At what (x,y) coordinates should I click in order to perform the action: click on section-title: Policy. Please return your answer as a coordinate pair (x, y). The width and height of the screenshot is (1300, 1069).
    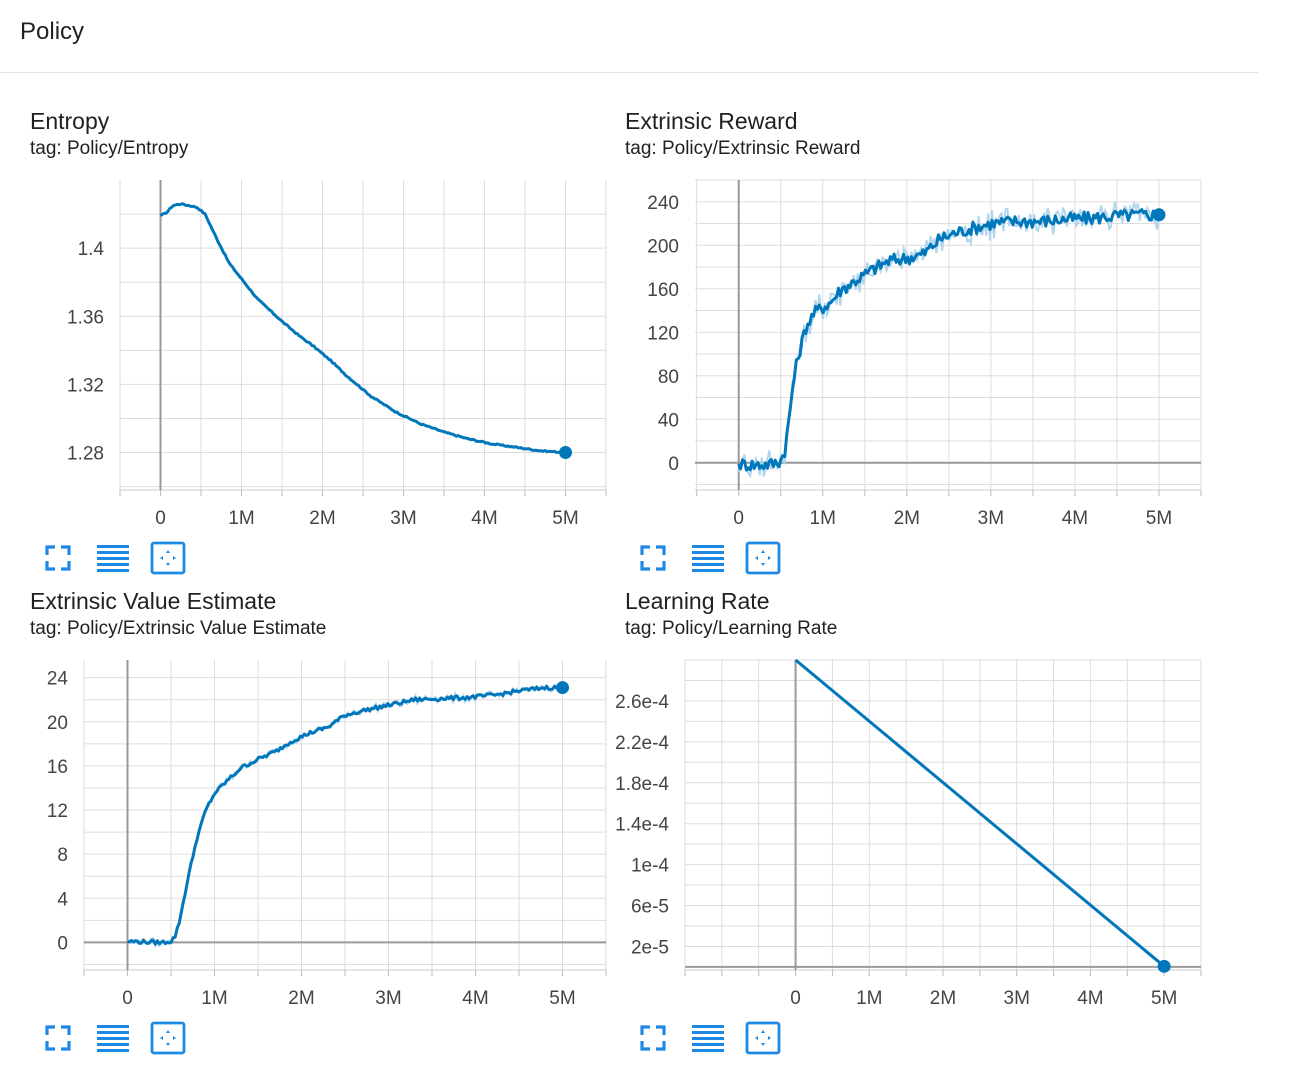
    Looking at the image, I should click on (52, 31).